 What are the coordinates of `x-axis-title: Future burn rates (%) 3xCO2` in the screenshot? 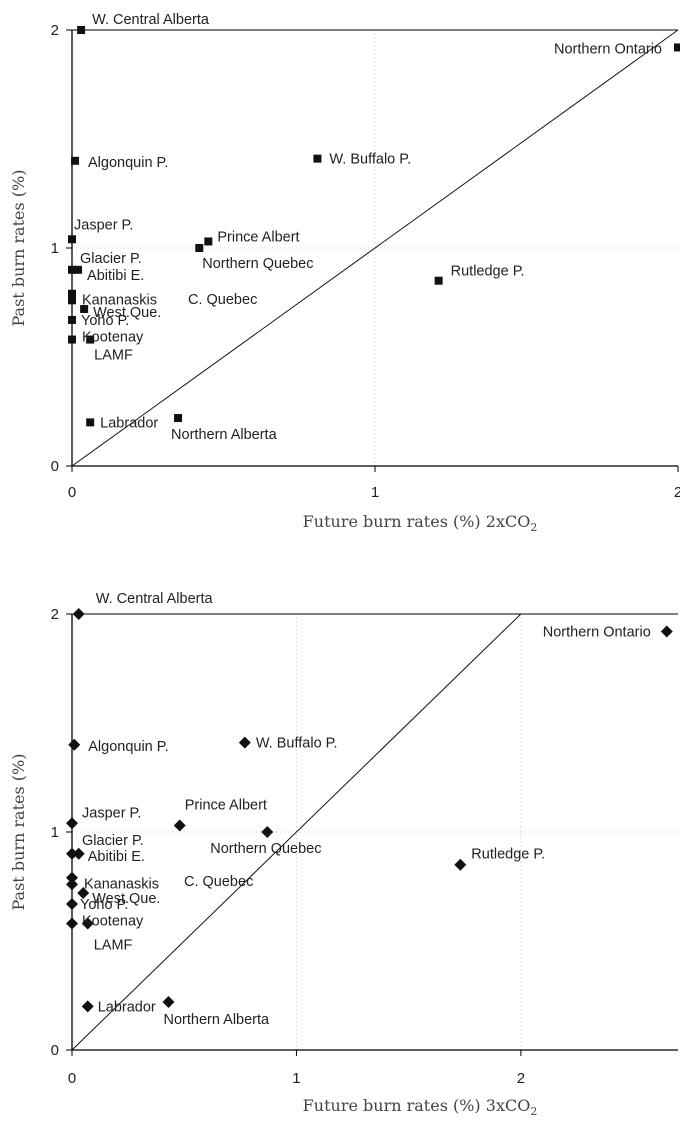 It's located at (420, 1106).